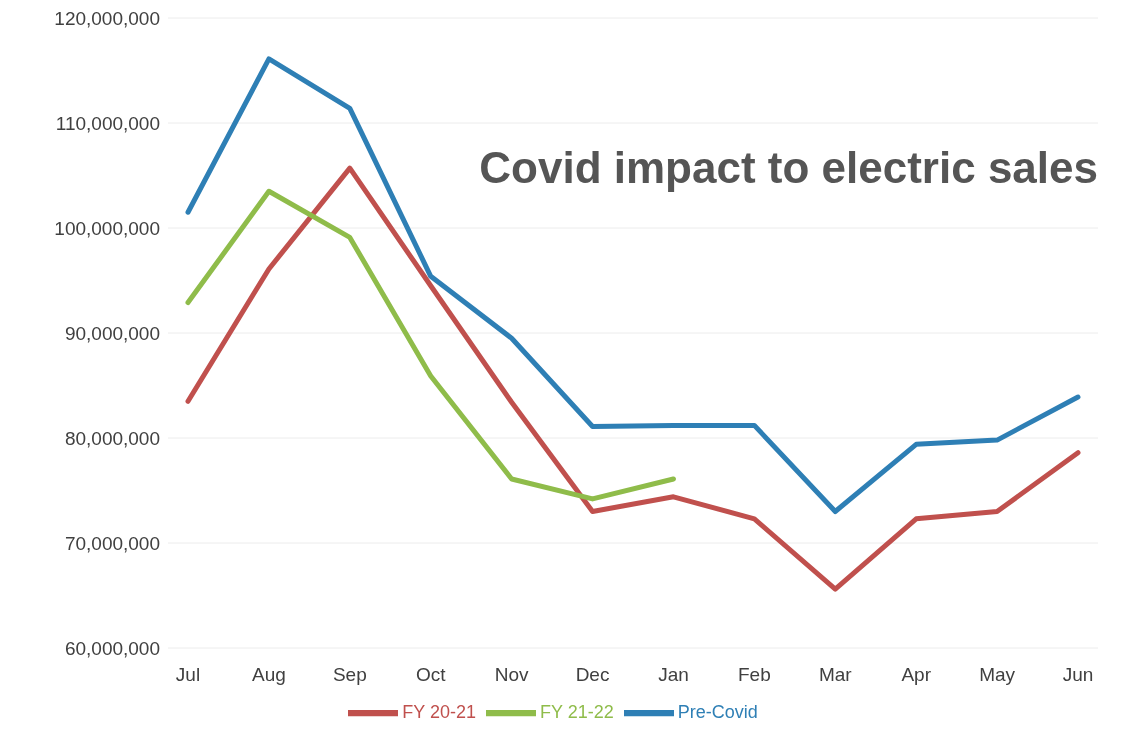  I want to click on legend-label: FY 21-22, so click(576, 711).